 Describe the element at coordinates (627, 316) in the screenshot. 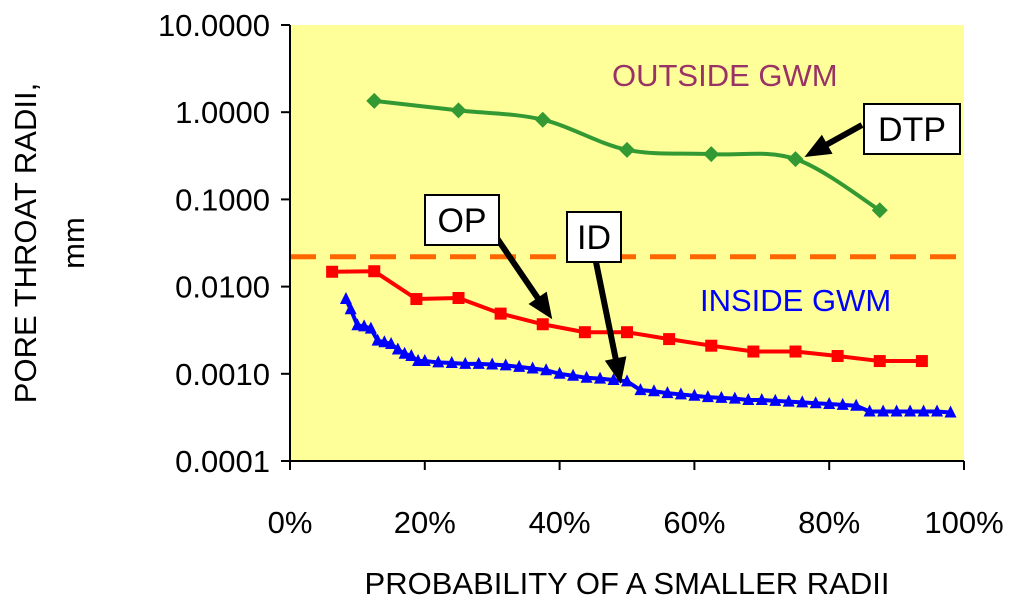

I see `series-op` at that location.